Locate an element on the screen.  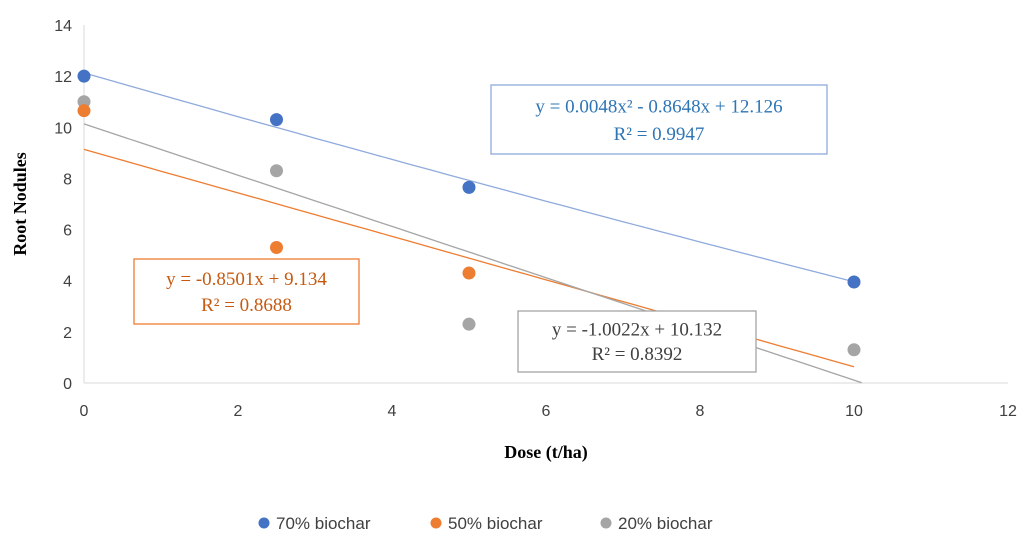
x-tick-label: 12 is located at coordinates (1008, 411).